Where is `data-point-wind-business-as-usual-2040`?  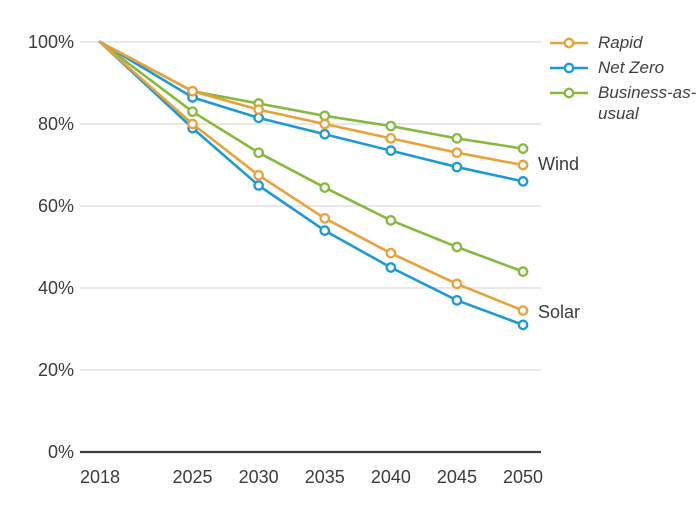 data-point-wind-business-as-usual-2040 is located at coordinates (391, 126).